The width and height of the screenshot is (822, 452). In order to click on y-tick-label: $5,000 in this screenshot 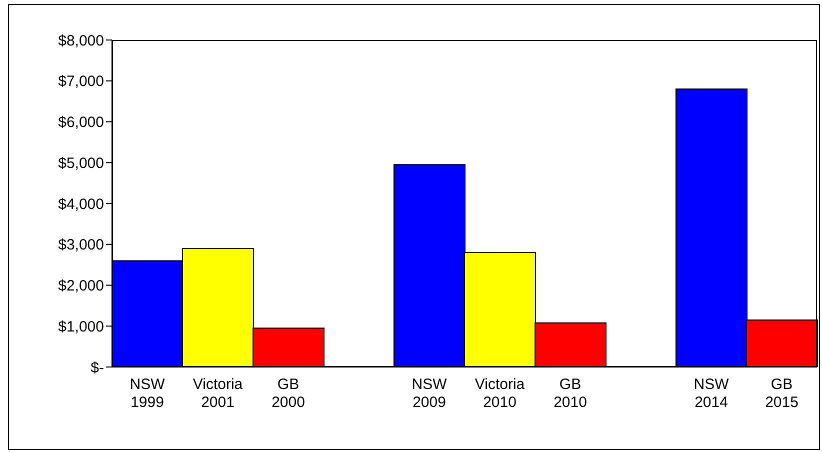, I will do `click(81, 163)`.